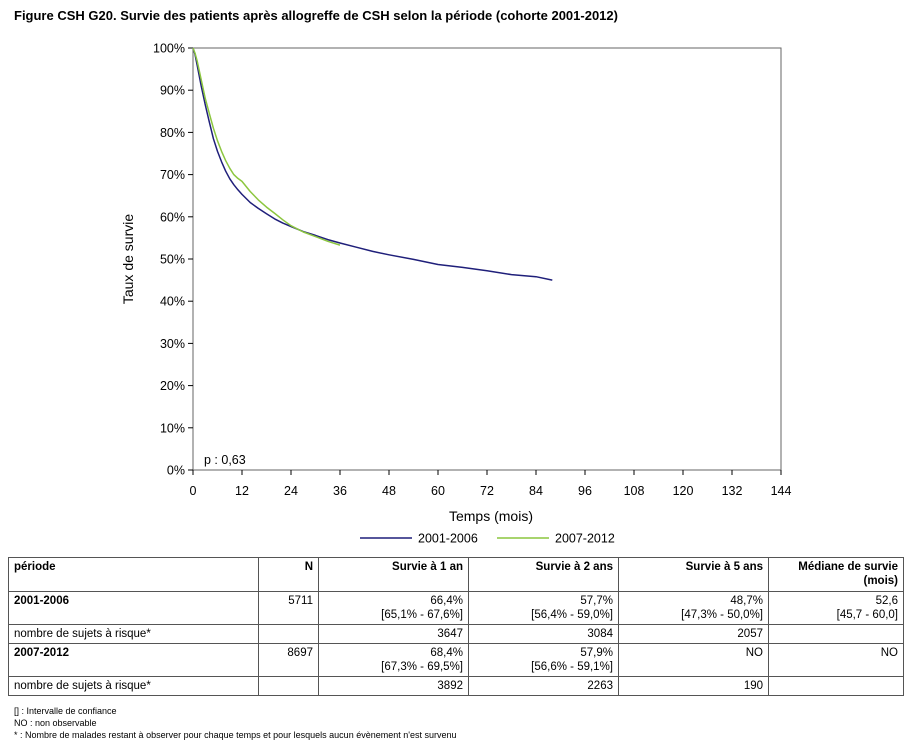 The image size is (914, 749). I want to click on x-tick-label: 0, so click(193, 491).